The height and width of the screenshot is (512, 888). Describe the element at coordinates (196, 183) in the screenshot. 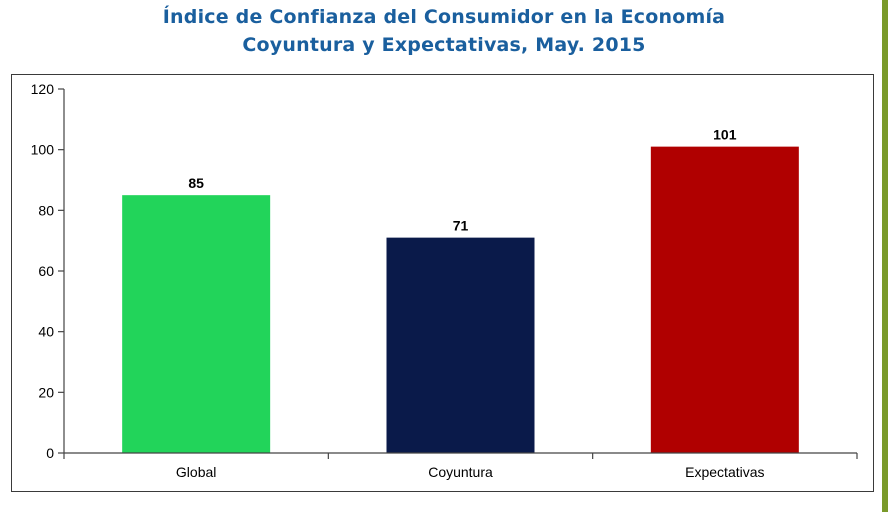

I see `data-label: 85` at that location.